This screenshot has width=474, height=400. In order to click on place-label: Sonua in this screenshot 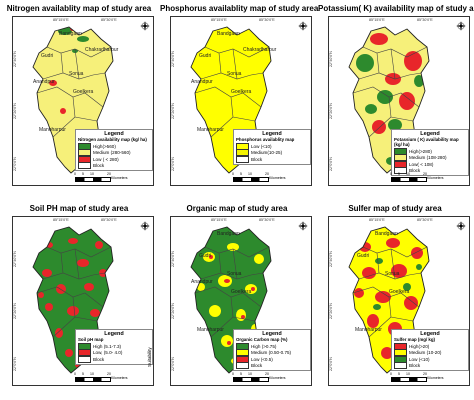, I will do `click(234, 74)`.